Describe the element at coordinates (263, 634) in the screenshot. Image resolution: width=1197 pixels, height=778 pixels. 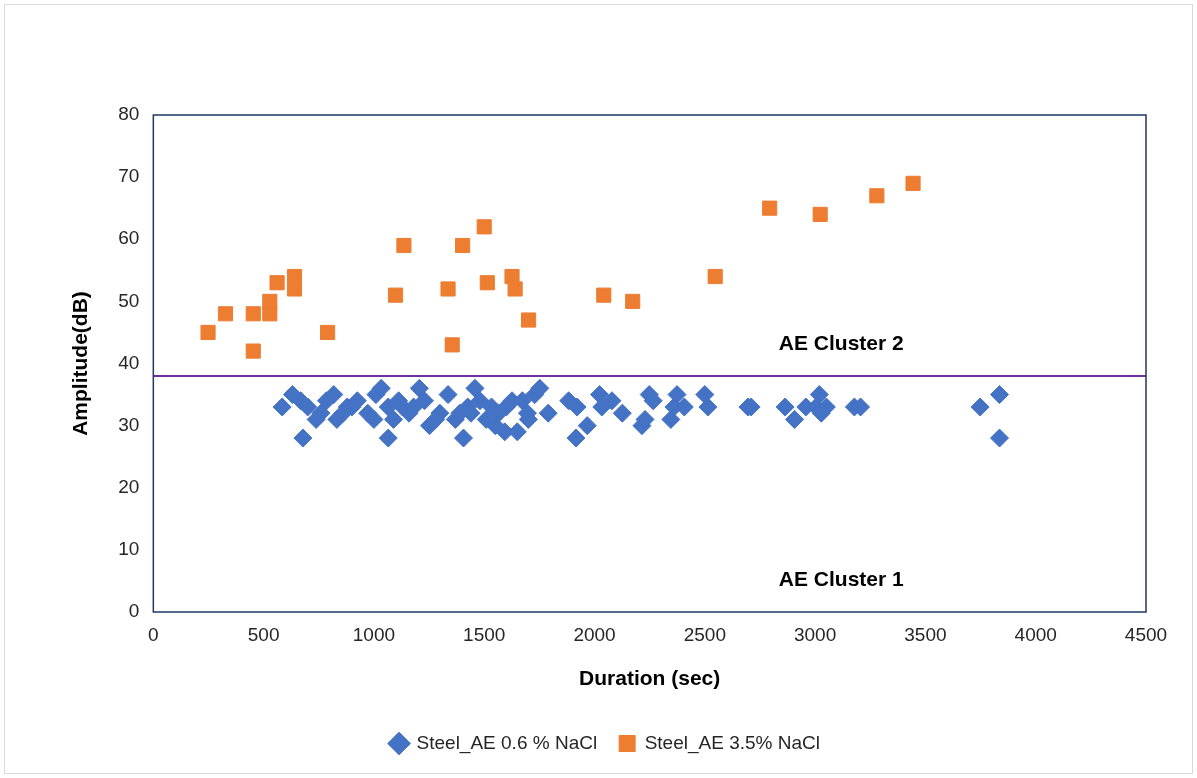
I see `x-tick-label: 500` at that location.